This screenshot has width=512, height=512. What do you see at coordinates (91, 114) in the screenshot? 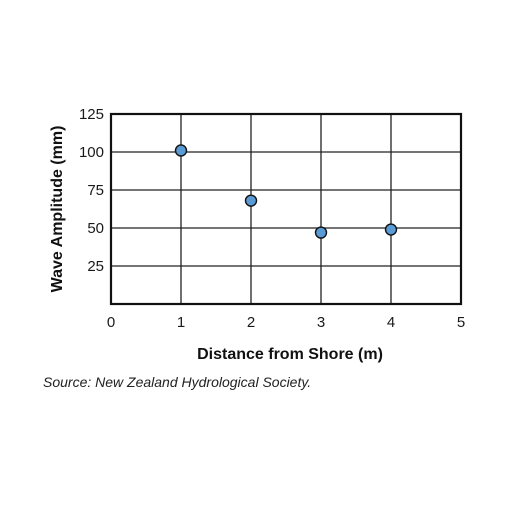
I see `y-tick-label: 125` at bounding box center [91, 114].